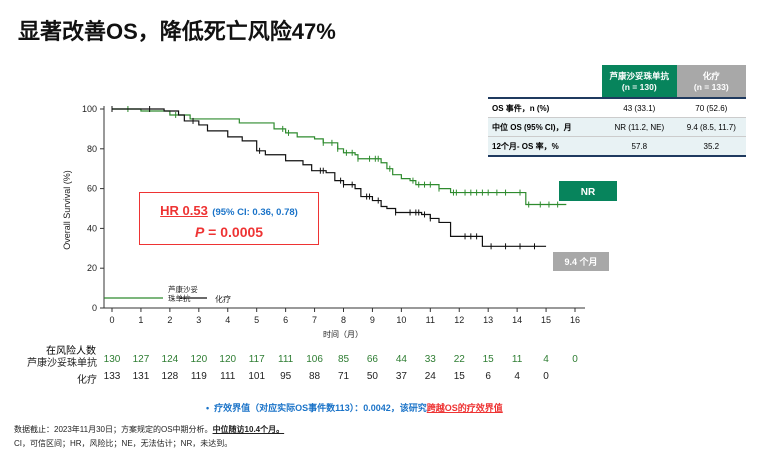 Image resolution: width=760 pixels, height=468 pixels. I want to click on table-row: 12个月- OS 率，% 57.8 35.2, so click(617, 146).